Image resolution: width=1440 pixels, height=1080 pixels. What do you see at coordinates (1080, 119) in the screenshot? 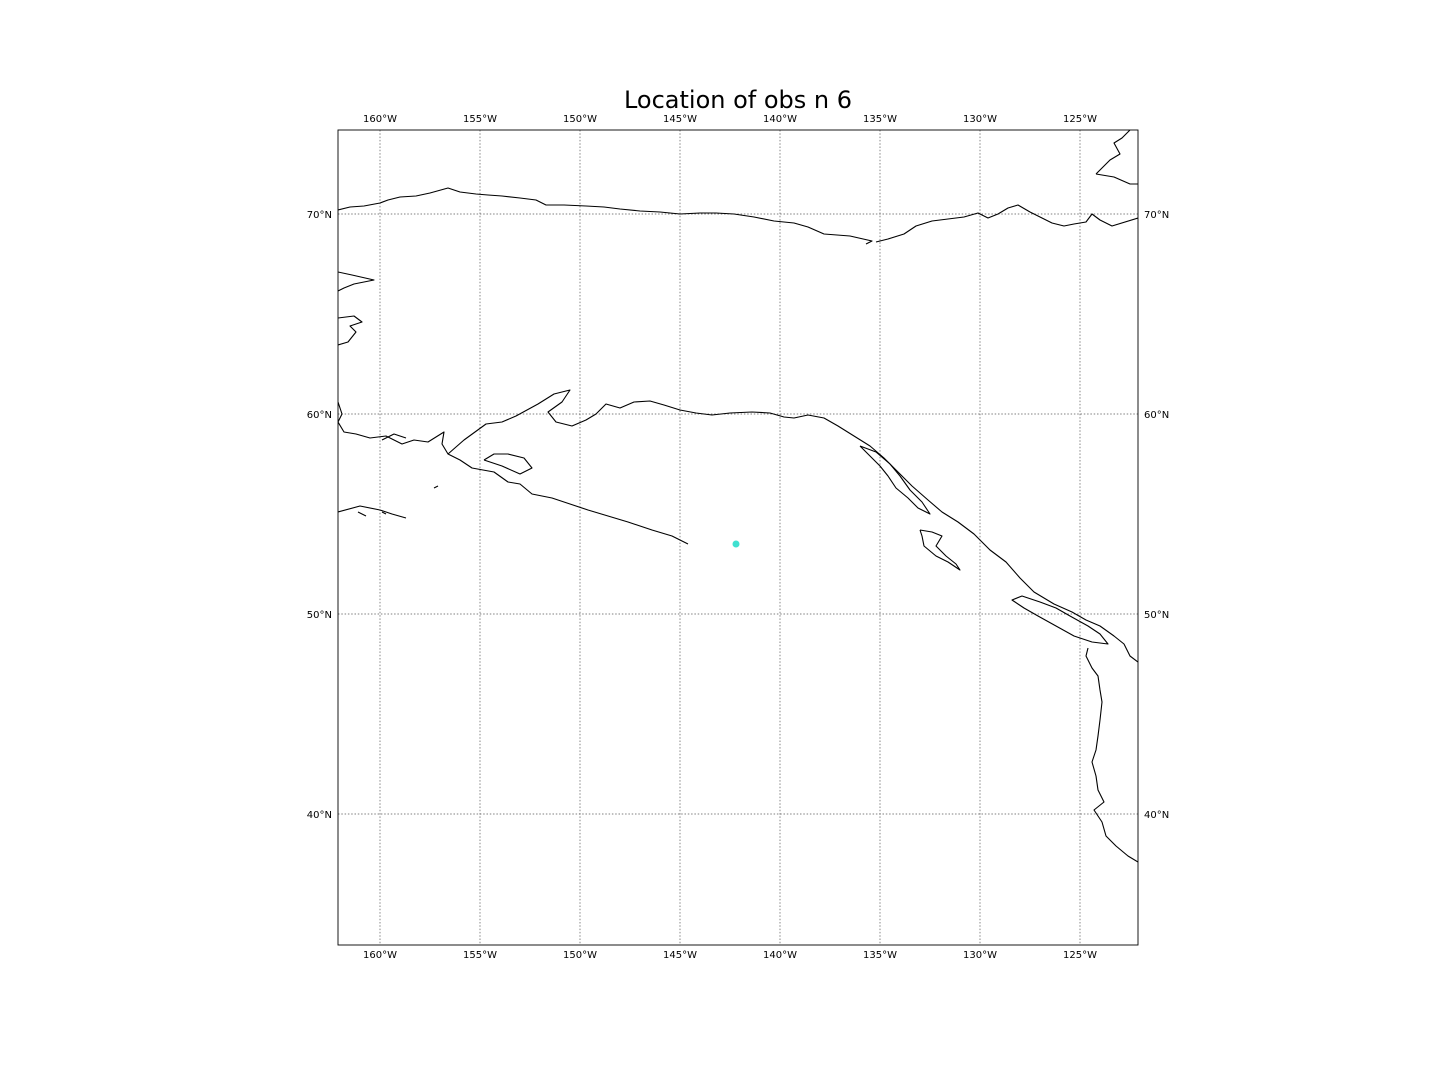
I see `lon-tick-label-top: 125°W` at bounding box center [1080, 119].